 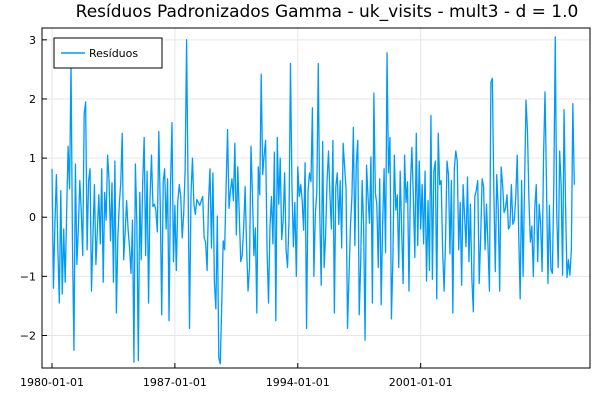 I want to click on x-tick-label: 2001-01-01, so click(x=421, y=382).